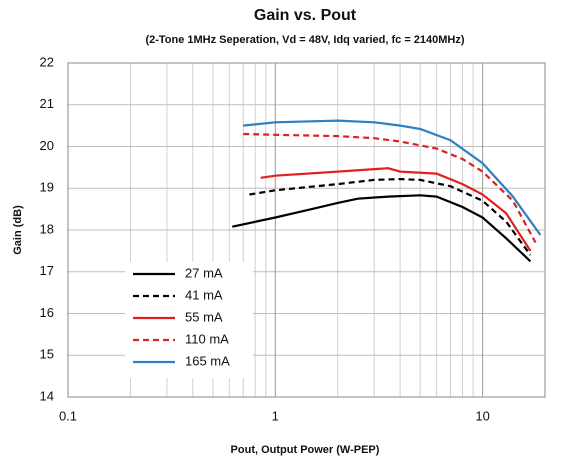 Image resolution: width=575 pixels, height=464 pixels. What do you see at coordinates (47, 270) in the screenshot?
I see `y-tick-label: 17` at bounding box center [47, 270].